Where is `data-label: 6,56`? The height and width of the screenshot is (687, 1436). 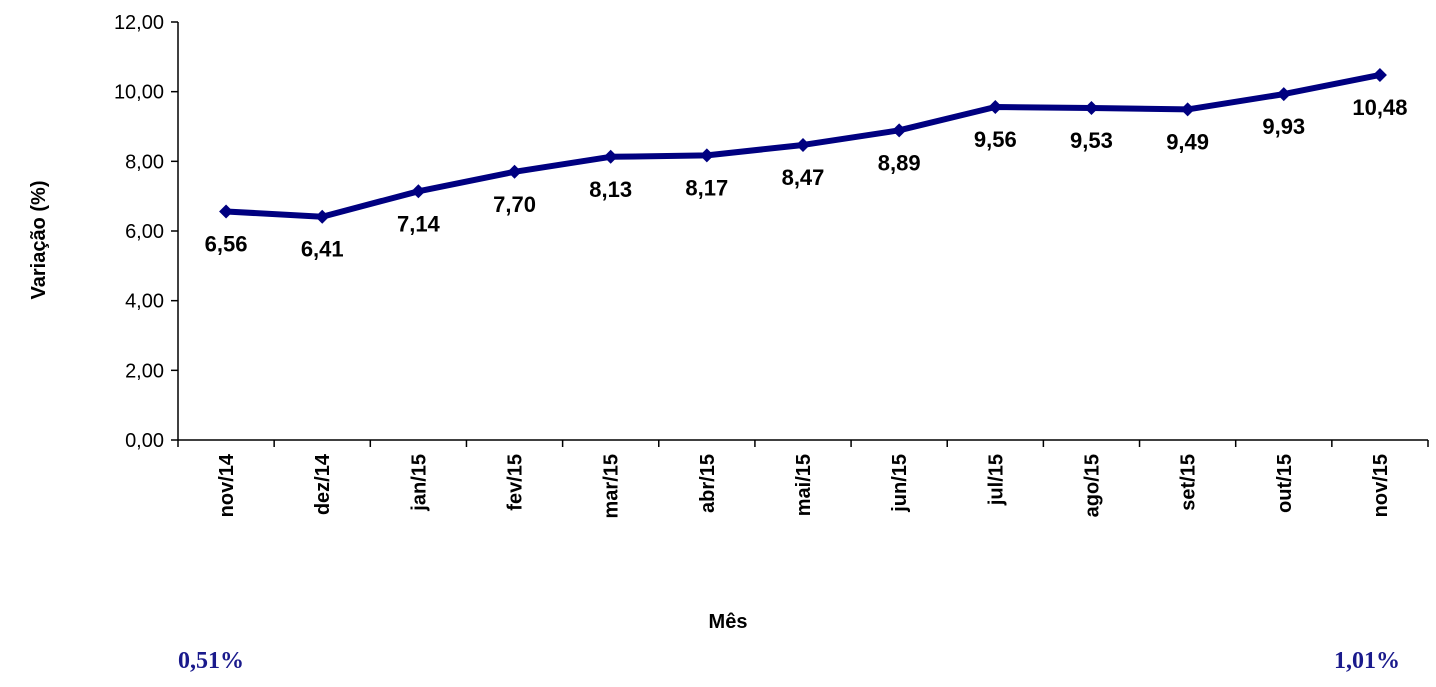
data-label: 6,56 is located at coordinates (226, 243).